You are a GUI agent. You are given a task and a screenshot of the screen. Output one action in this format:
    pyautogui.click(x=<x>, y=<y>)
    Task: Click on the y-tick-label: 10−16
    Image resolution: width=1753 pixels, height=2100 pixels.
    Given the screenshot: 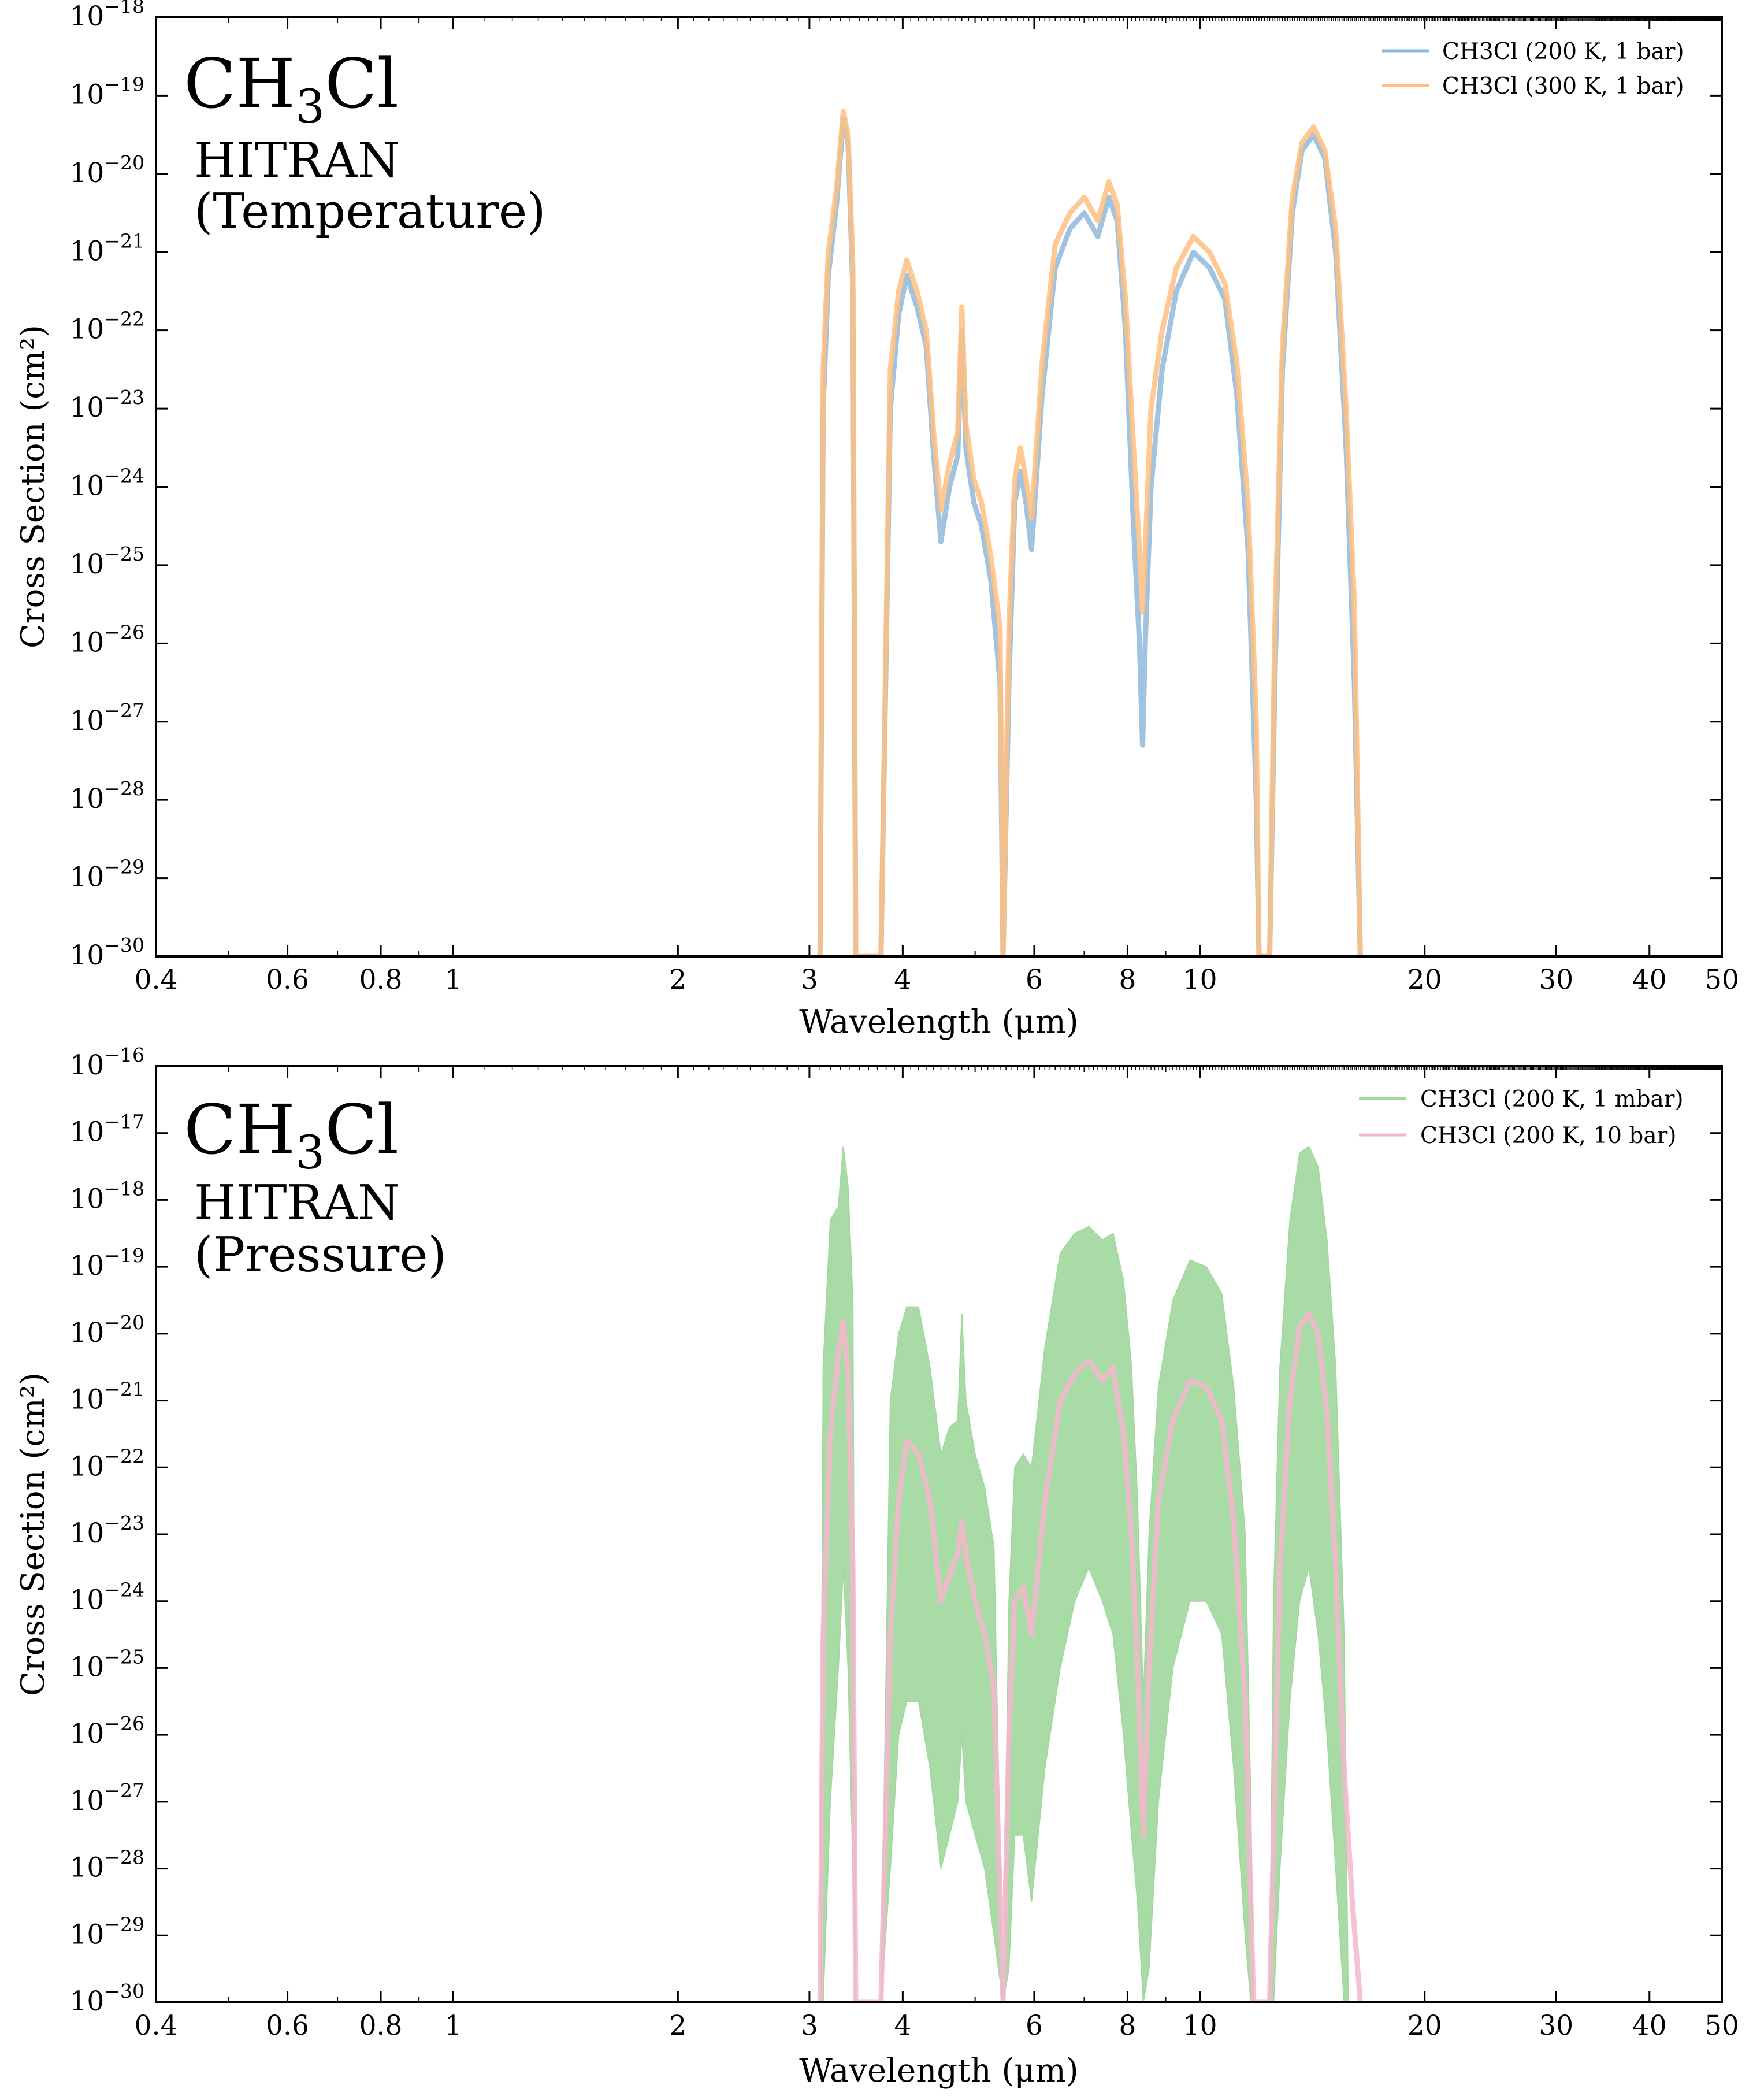 What is the action you would take?
    pyautogui.click(x=107, y=1062)
    